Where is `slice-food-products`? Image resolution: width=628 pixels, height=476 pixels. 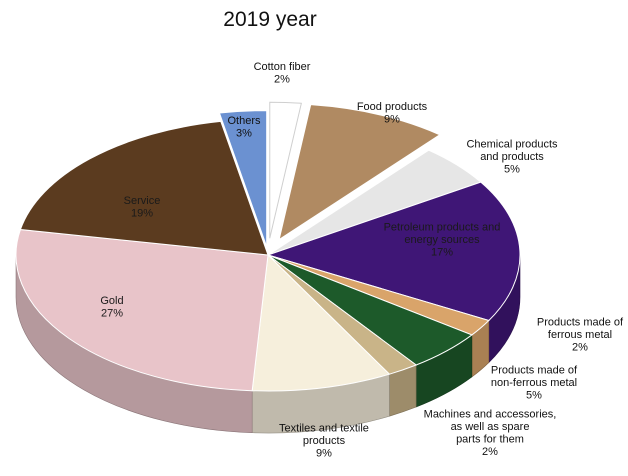
slice-food-products is located at coordinates (359, 172).